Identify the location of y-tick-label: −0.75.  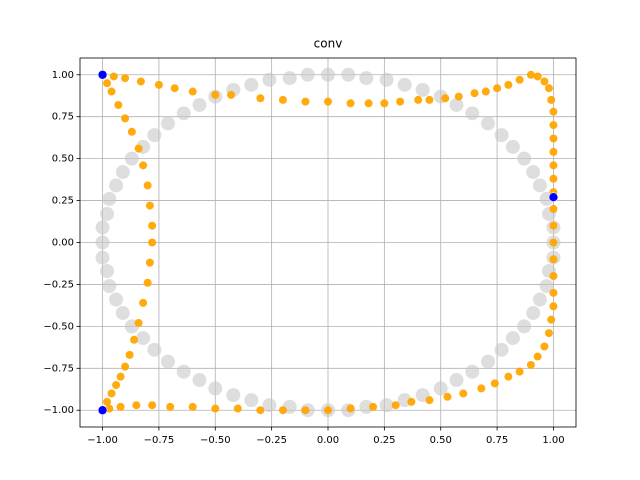
(58, 368).